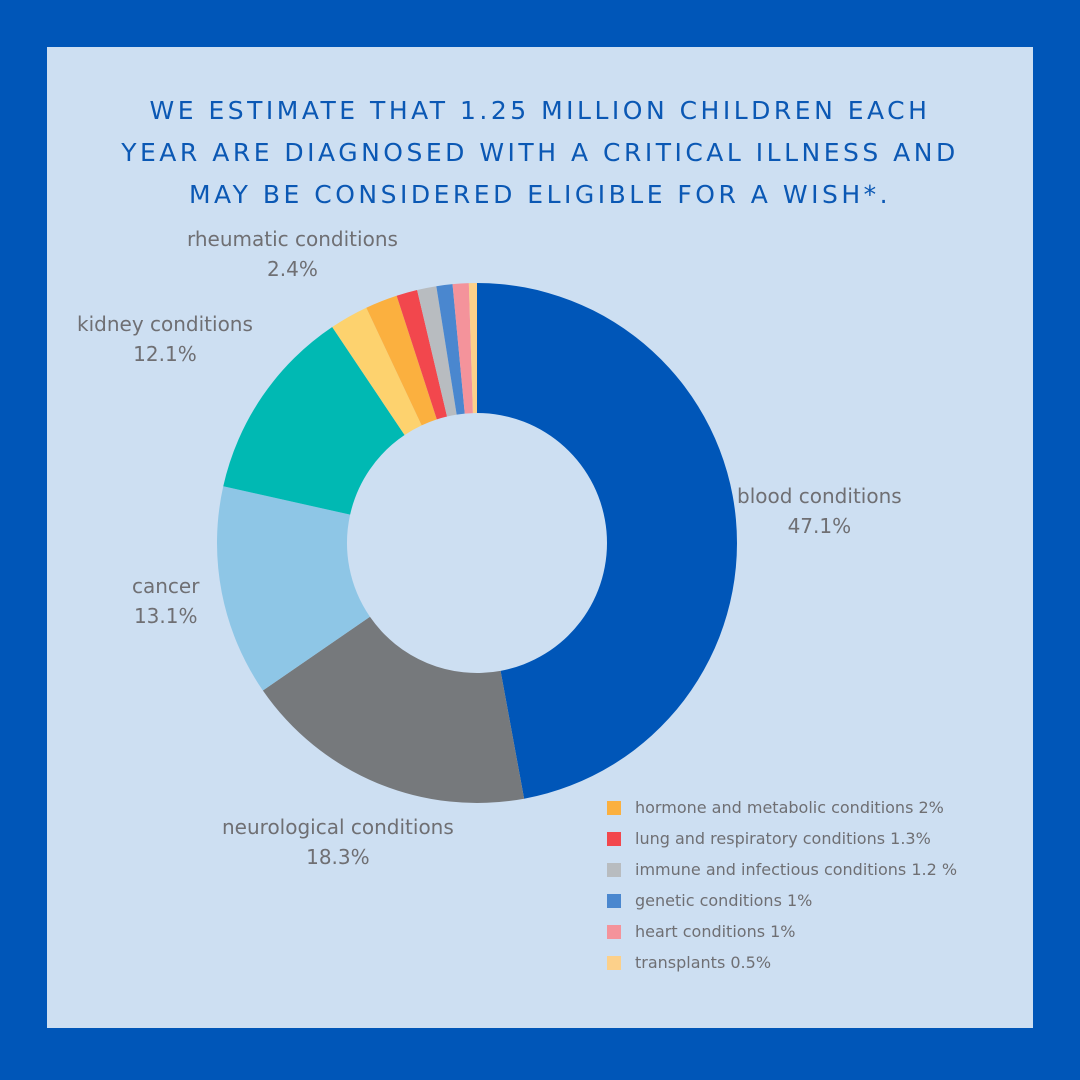 The image size is (1080, 1080). I want to click on label-cancer: cancer 13.1%, so click(165, 601).